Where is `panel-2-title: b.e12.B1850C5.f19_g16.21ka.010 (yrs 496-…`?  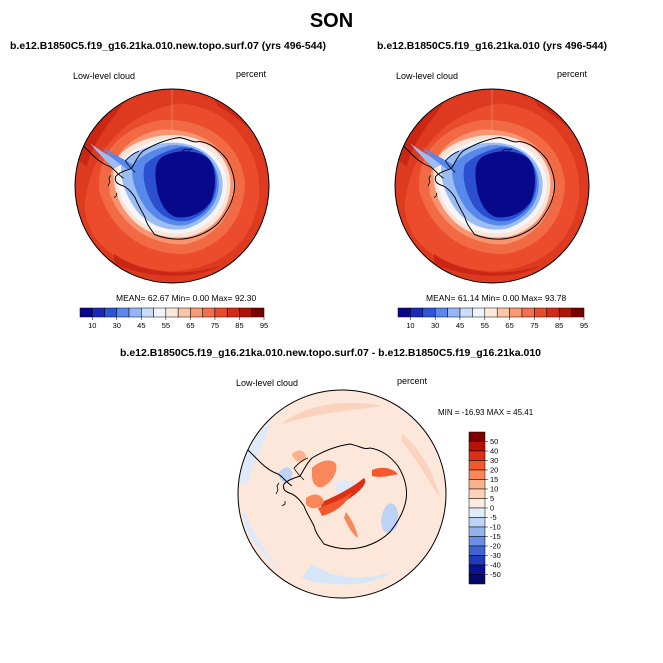 panel-2-title: b.e12.B1850C5.f19_g16.21ka.010 (yrs 496-… is located at coordinates (492, 46).